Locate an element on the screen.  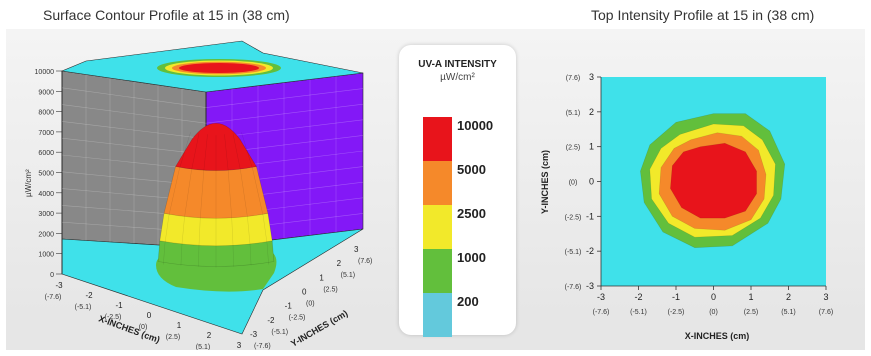
legend-unit: µW/cm² is located at coordinates (457, 77).